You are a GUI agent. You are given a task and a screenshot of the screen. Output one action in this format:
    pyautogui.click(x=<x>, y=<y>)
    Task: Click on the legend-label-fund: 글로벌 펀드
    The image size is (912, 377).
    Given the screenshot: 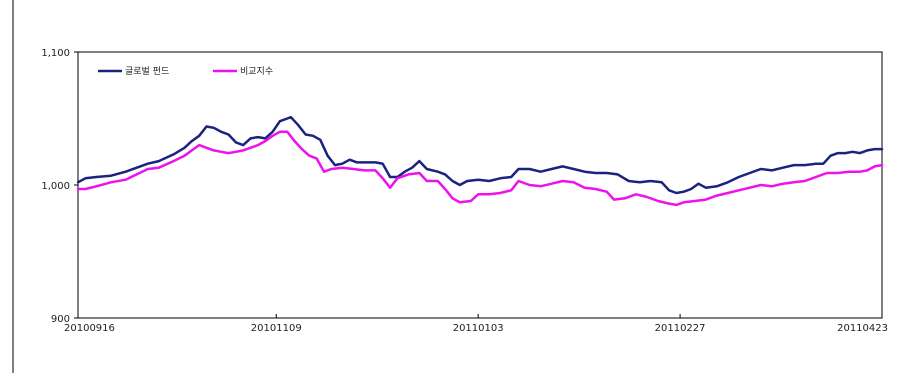 What is the action you would take?
    pyautogui.click(x=147, y=71)
    